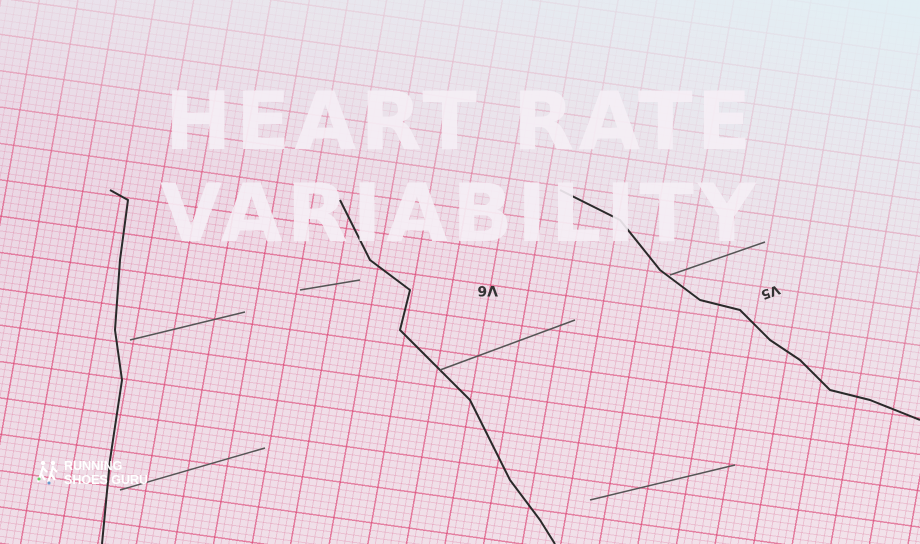 The height and width of the screenshot is (544, 920). I want to click on title-line-2: VARIABILITY, so click(460, 213).